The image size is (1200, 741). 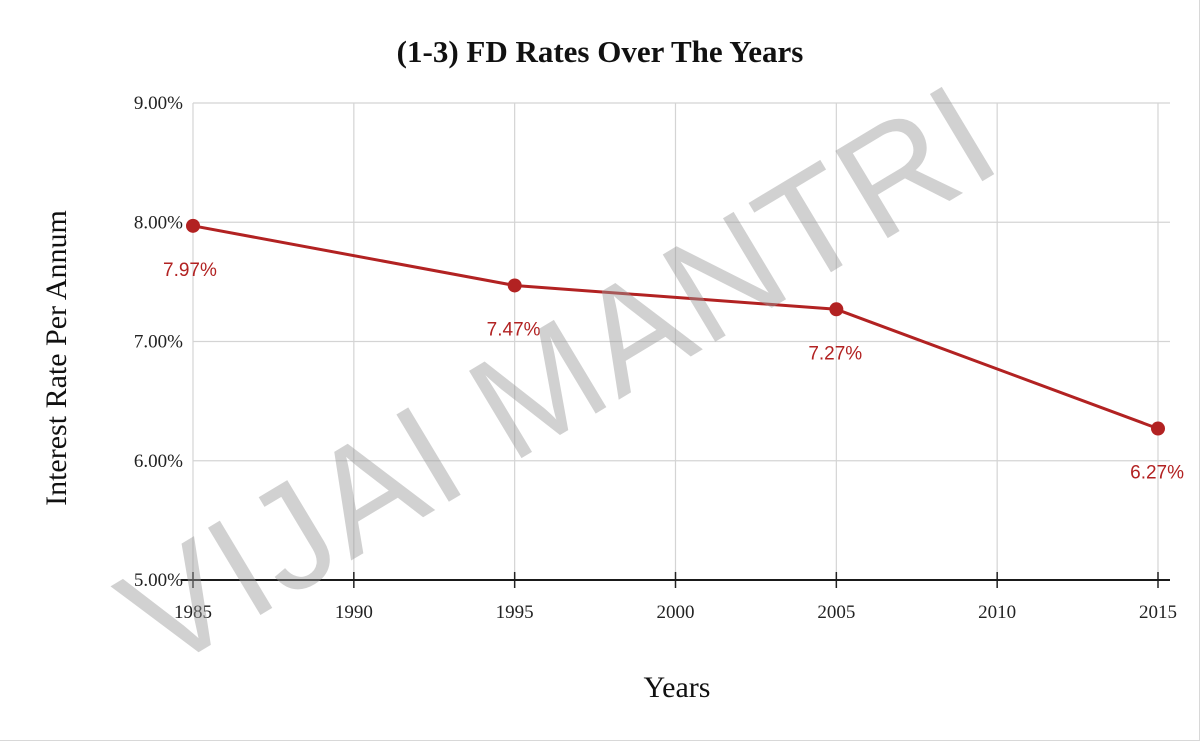 I want to click on x-tick-label: 2005, so click(x=836, y=612).